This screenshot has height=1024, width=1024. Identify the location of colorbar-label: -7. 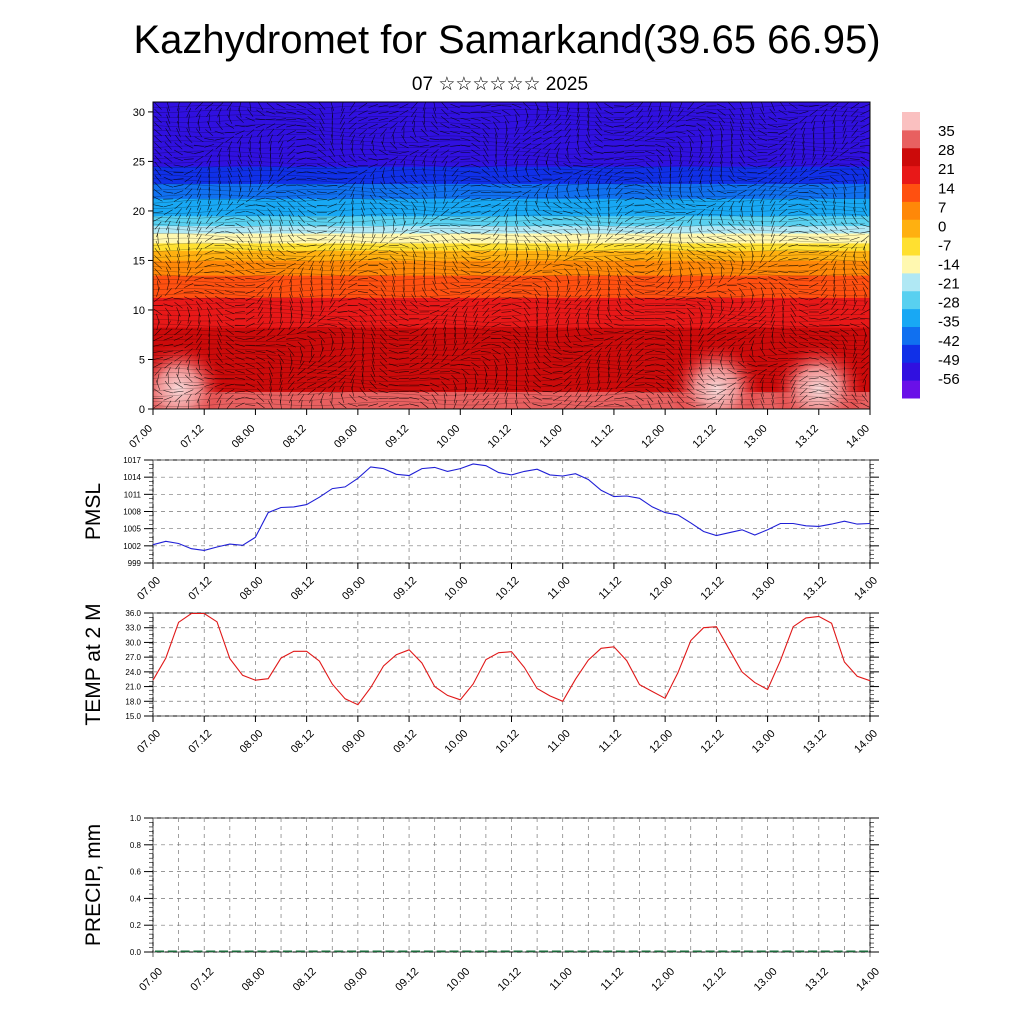
(944, 245).